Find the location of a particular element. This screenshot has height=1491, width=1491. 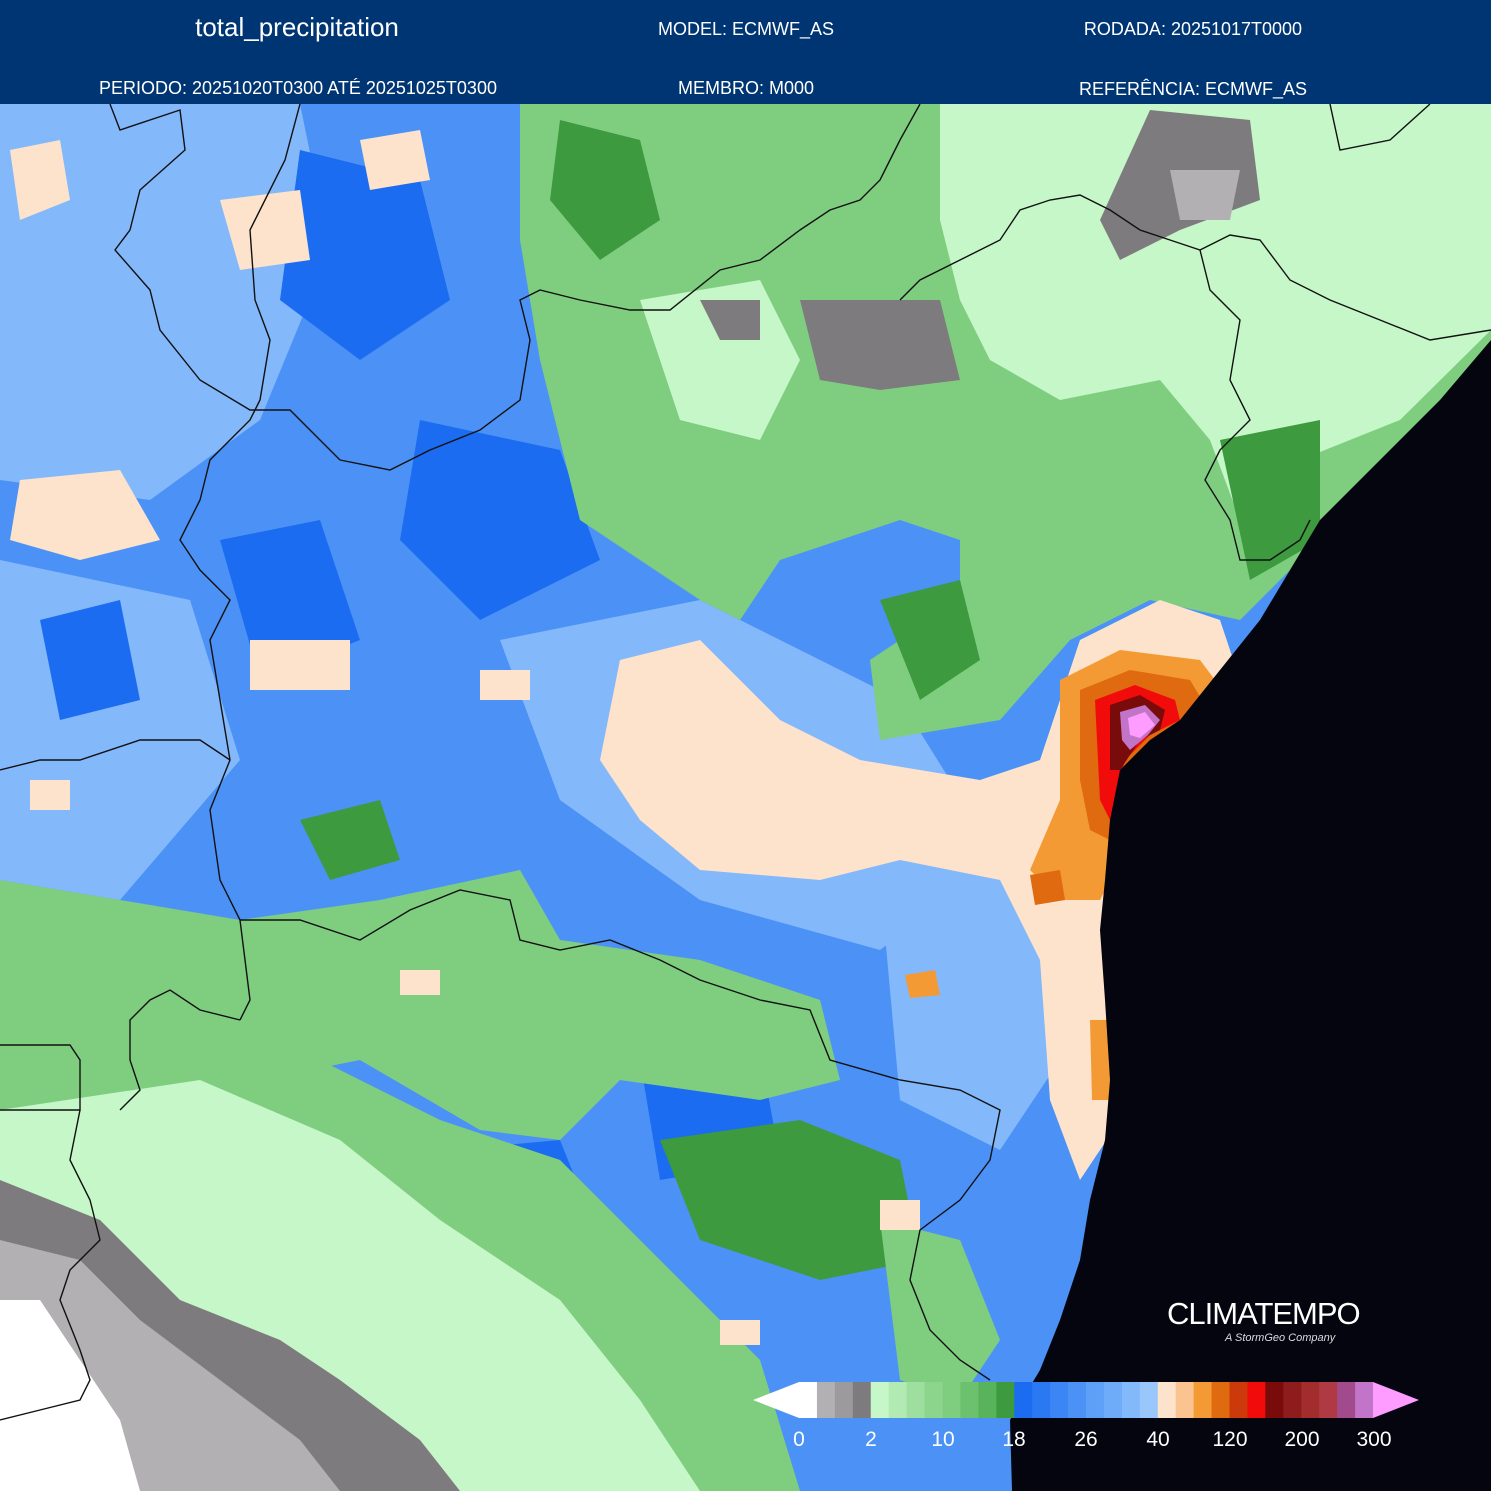

membro-label: MEMBRO: M000 is located at coordinates (746, 88).